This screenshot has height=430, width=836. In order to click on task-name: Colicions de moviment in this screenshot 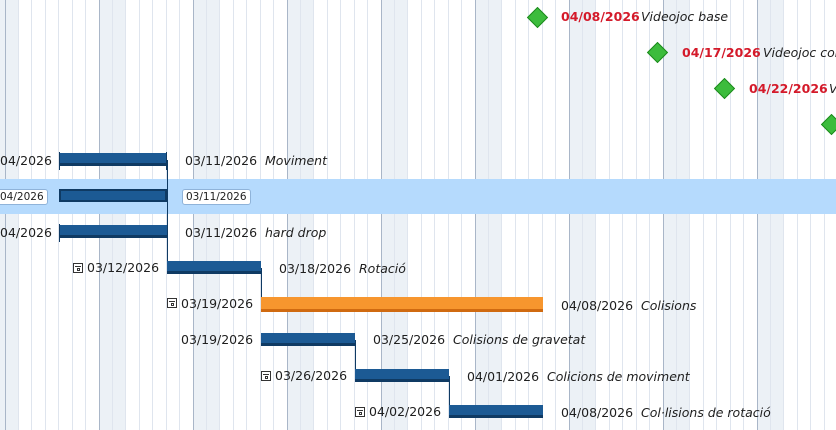, I will do `click(618, 376)`.